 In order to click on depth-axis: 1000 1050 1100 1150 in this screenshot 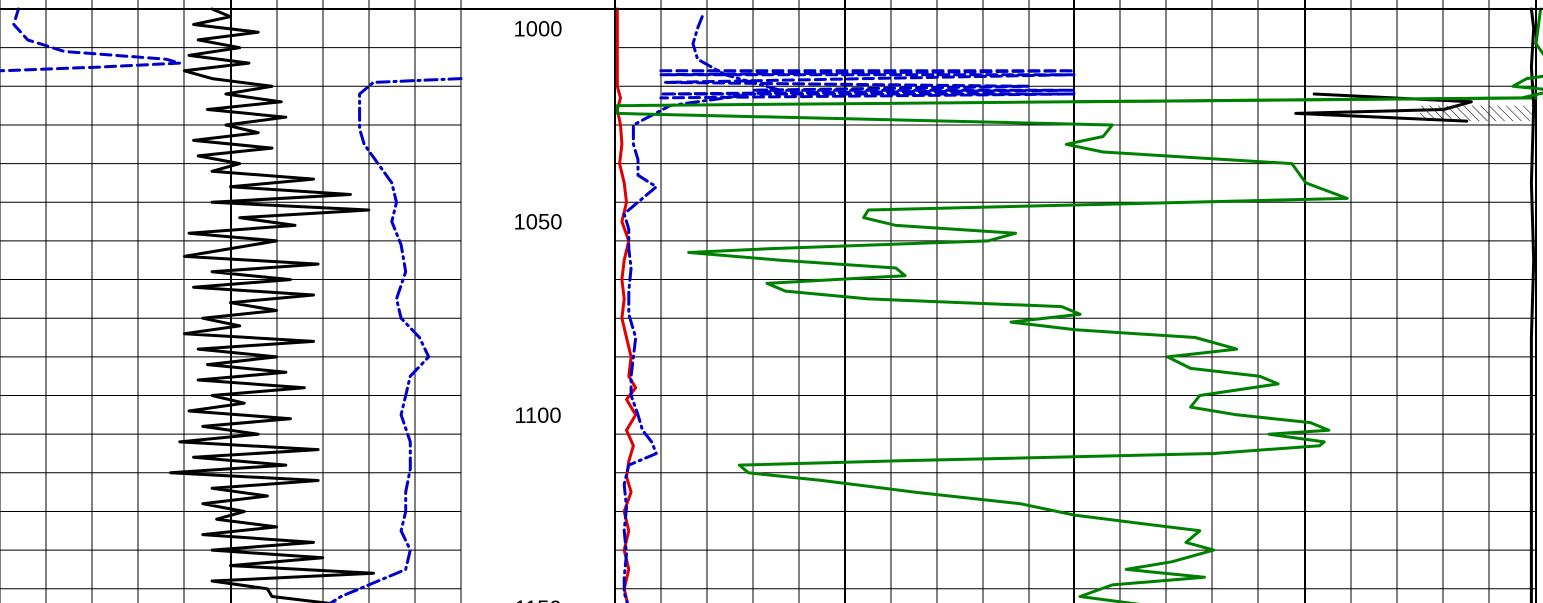, I will do `click(538, 309)`.